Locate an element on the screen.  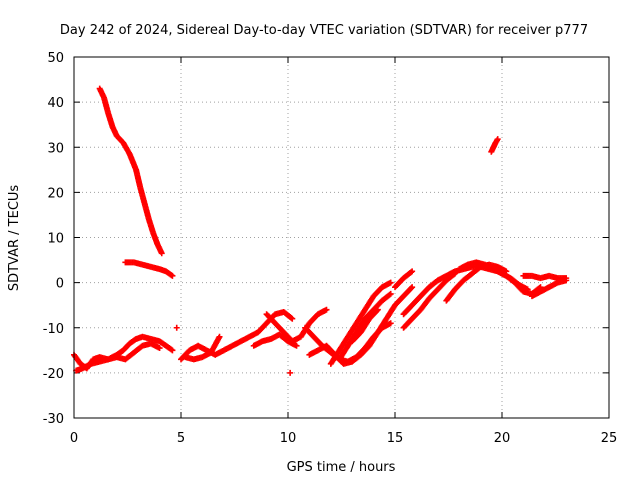
y-tick-label: 40 is located at coordinates (55, 103).